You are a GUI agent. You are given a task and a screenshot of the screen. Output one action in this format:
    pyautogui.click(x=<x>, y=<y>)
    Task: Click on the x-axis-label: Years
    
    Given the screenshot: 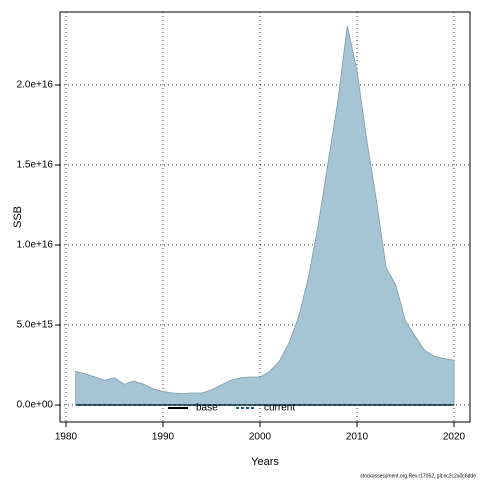 What is the action you would take?
    pyautogui.click(x=265, y=462)
    